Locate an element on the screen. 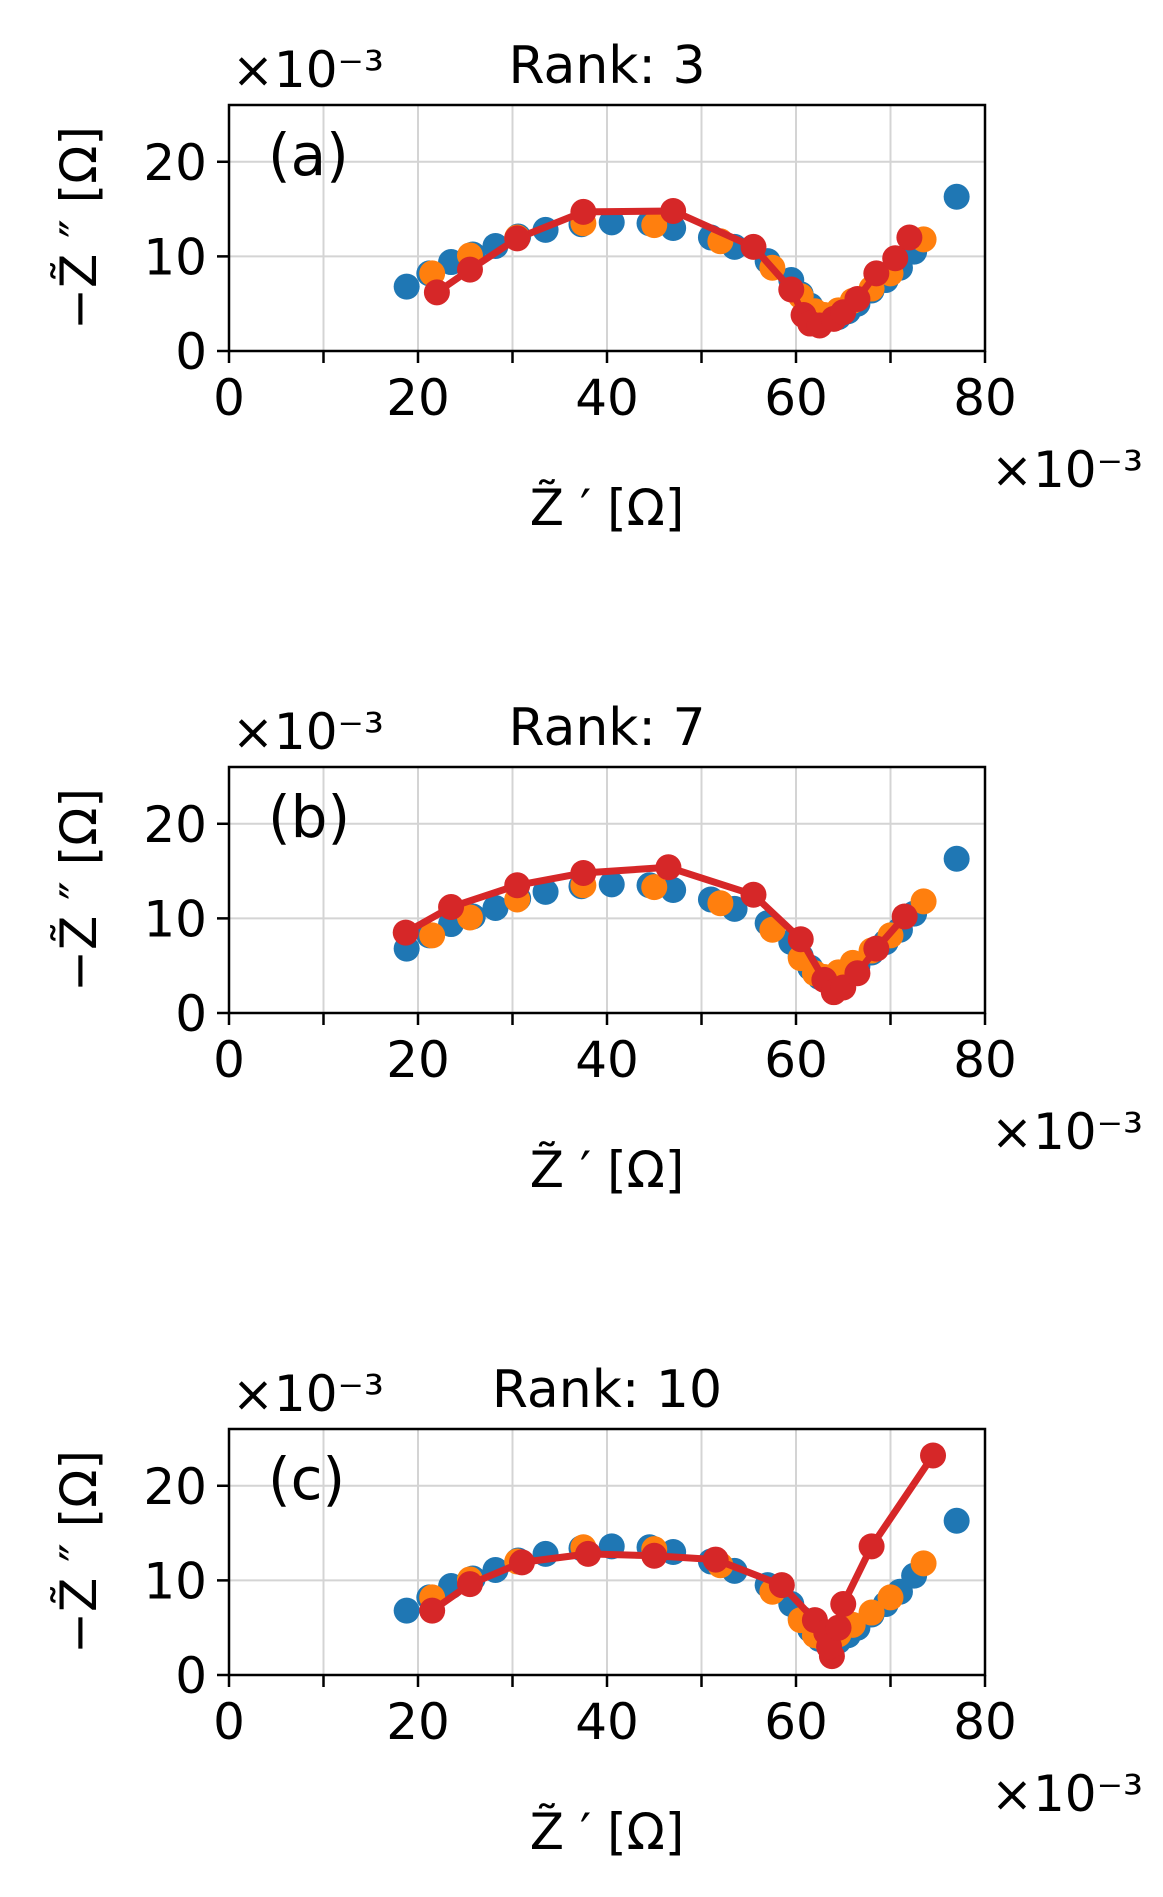  panel-label: (b) is located at coordinates (309, 817).